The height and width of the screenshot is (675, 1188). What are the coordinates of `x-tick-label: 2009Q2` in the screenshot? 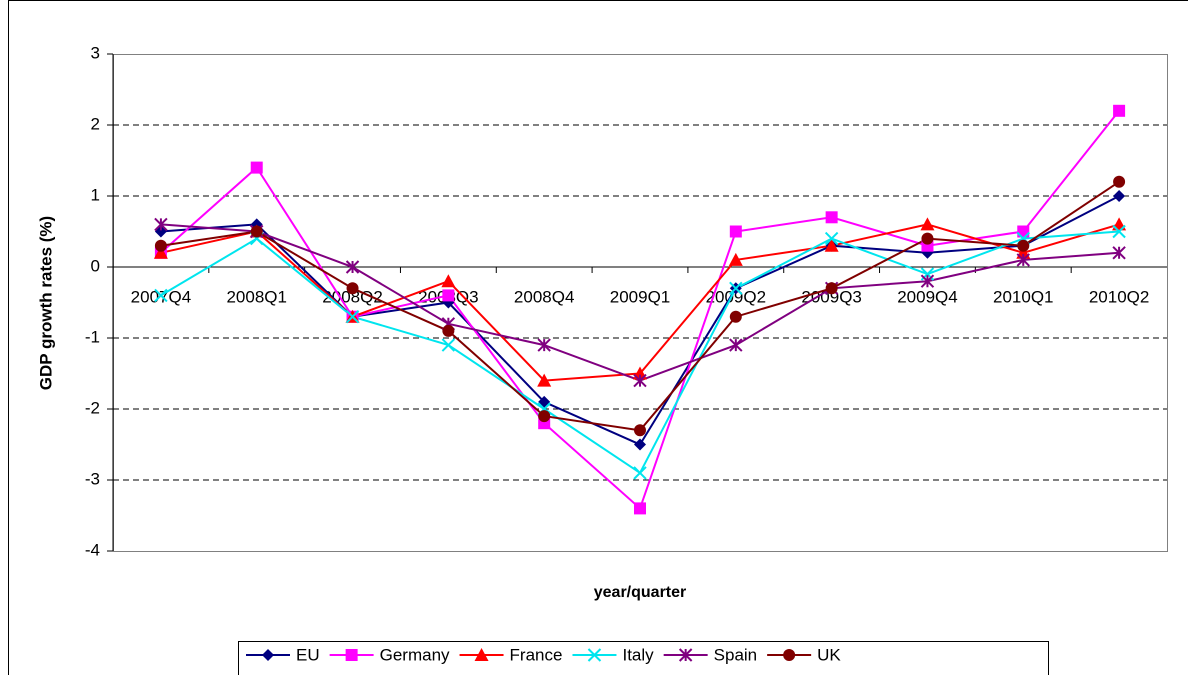 It's located at (736, 296).